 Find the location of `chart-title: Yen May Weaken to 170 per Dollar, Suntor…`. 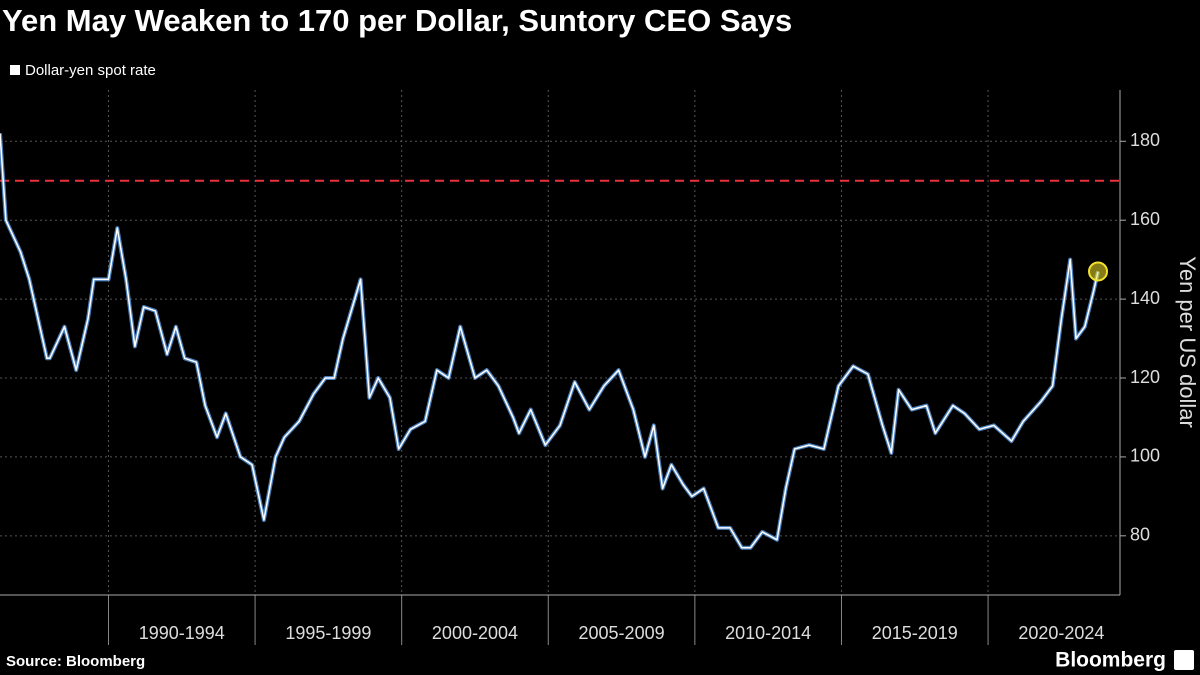

chart-title: Yen May Weaken to 170 per Dollar, Suntor… is located at coordinates (397, 20).